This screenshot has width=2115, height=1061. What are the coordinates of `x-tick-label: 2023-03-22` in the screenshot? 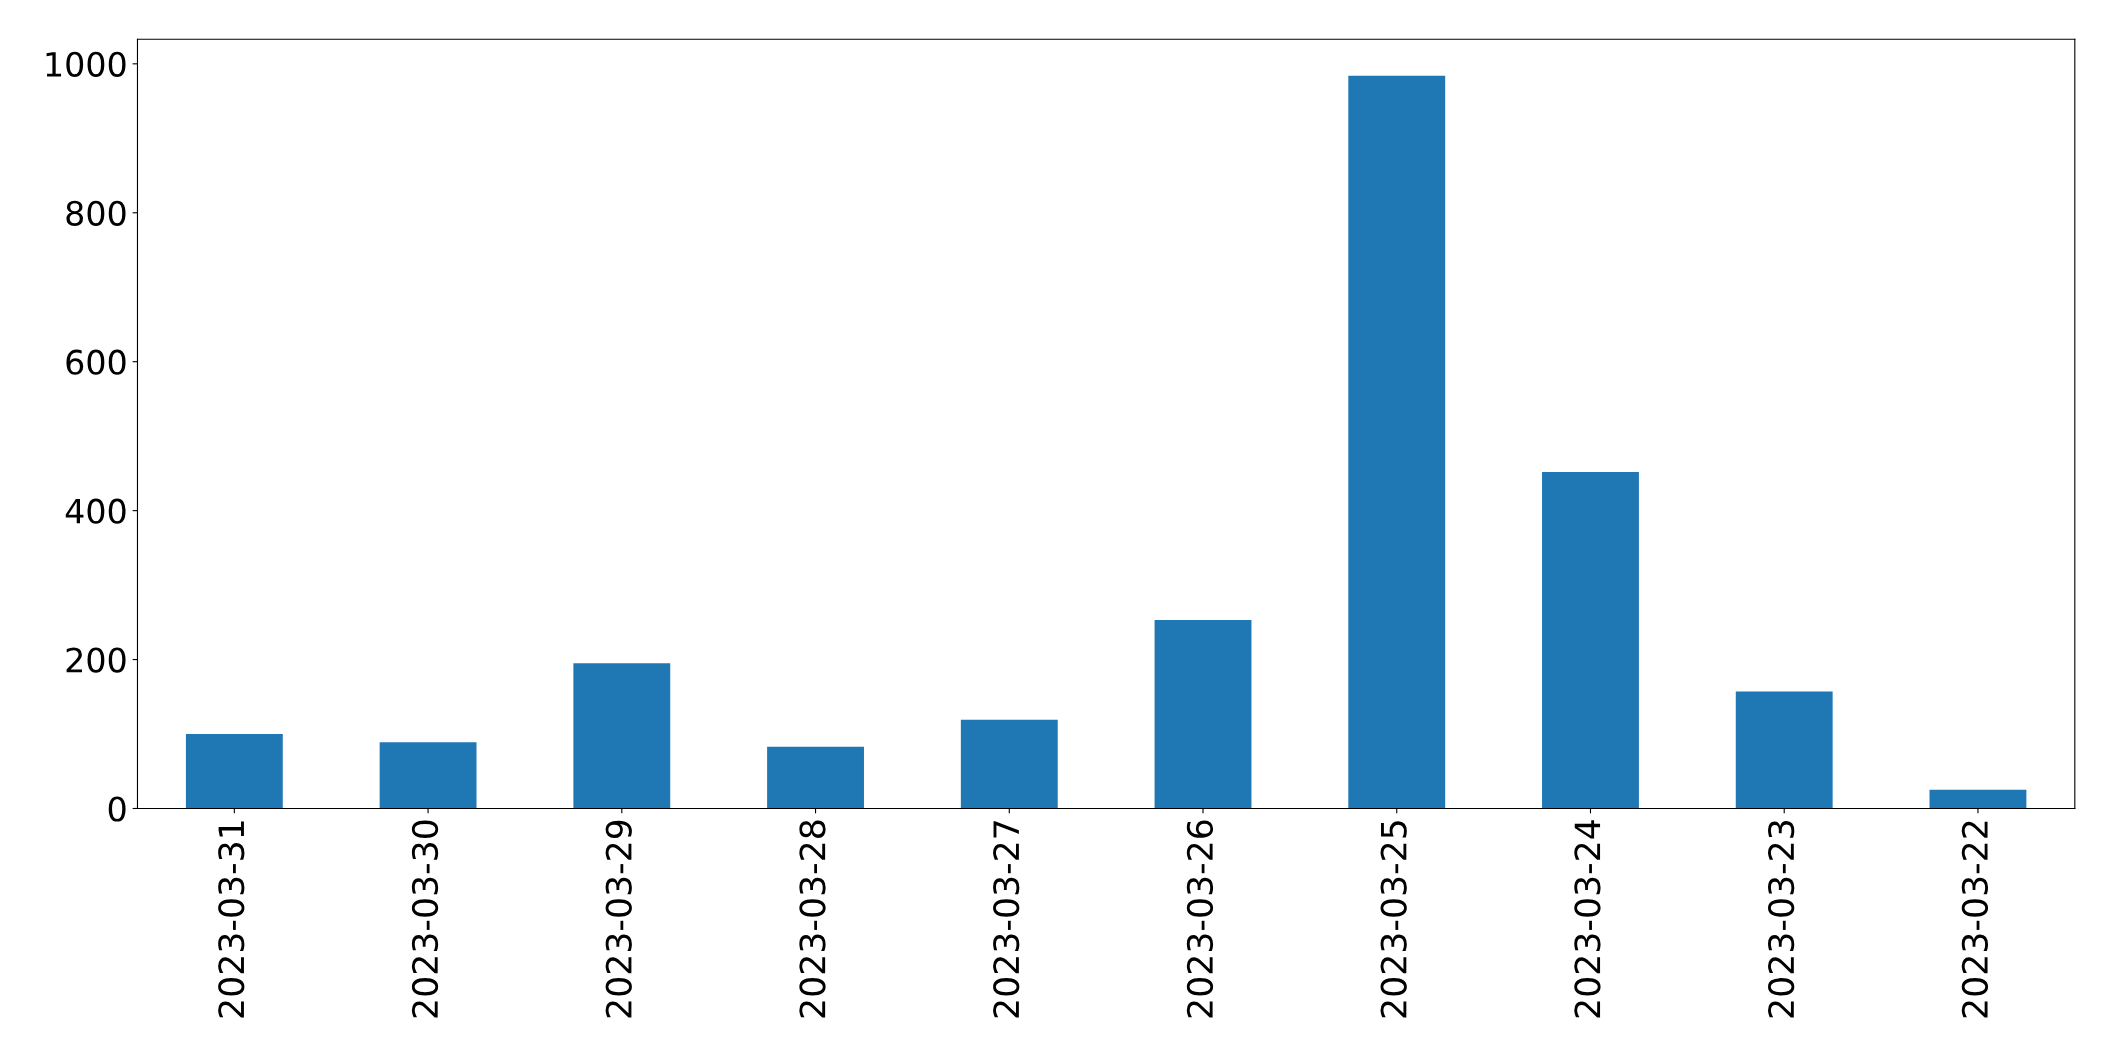 It's located at (1975, 919).